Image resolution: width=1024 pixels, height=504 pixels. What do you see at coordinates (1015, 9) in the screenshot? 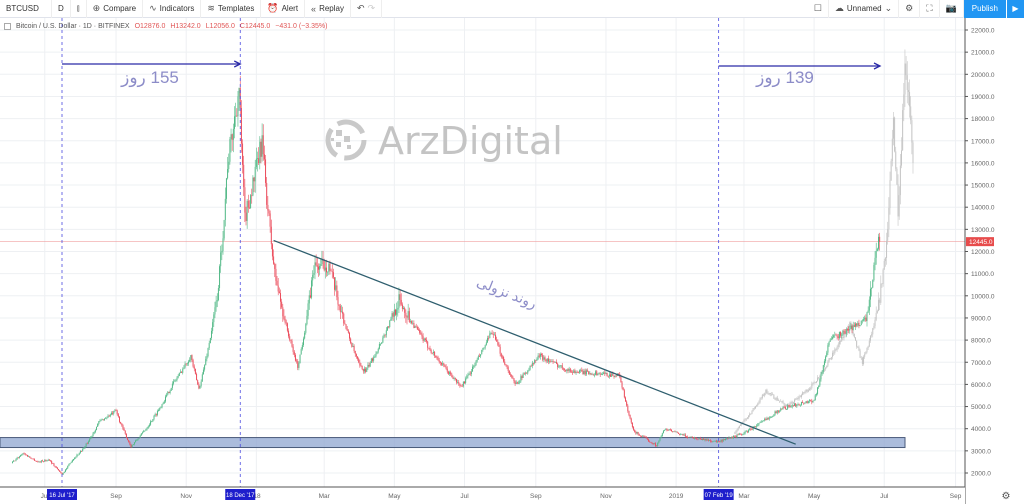
I see `play-button: ▶` at bounding box center [1015, 9].